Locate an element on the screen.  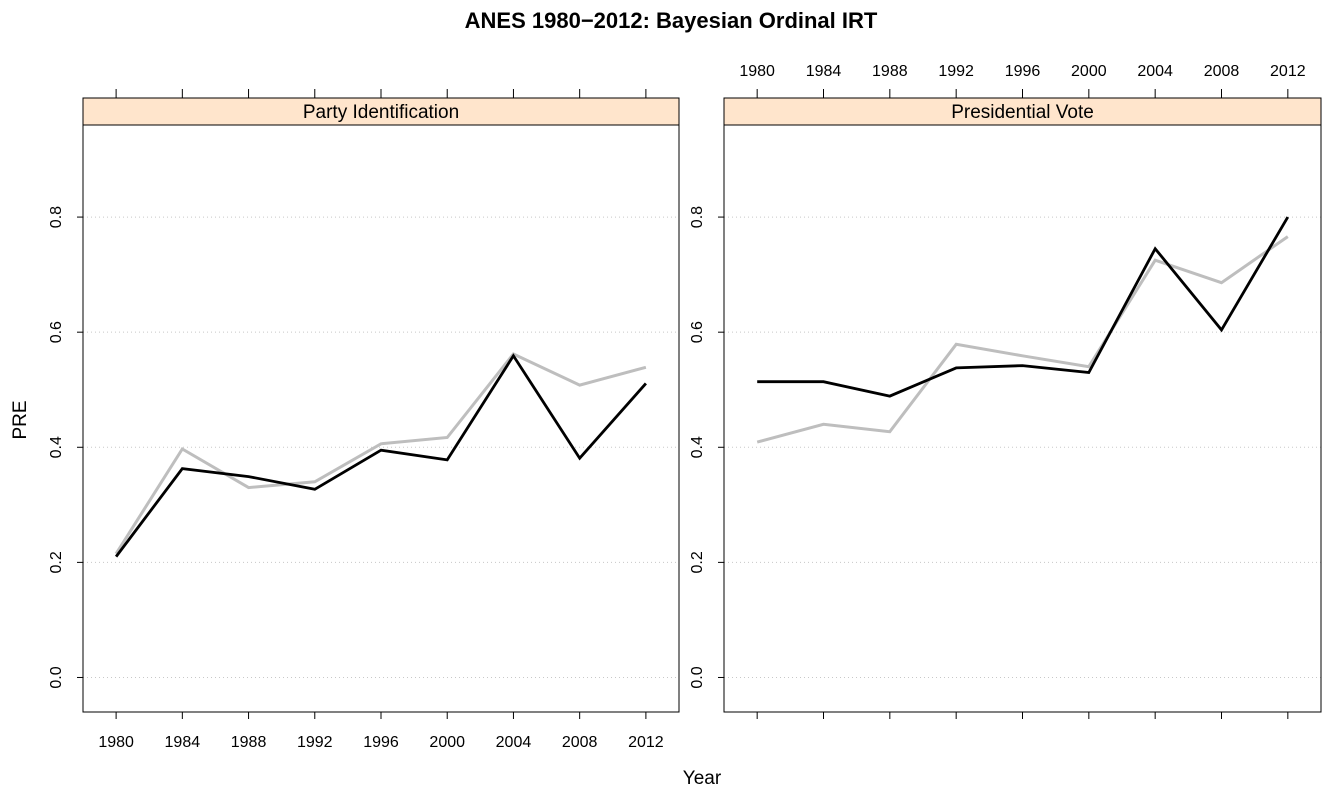
panel-strip-label: Presidential Vote is located at coordinates (1022, 112).